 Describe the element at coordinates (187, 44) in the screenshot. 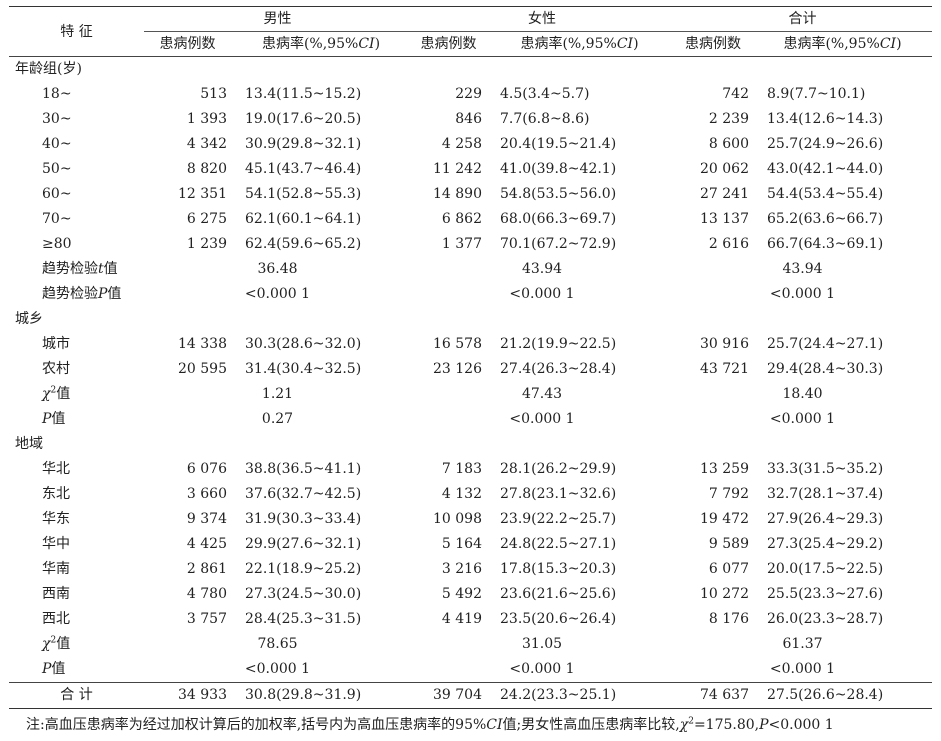

I see `male-cases-header: 患病例数` at that location.